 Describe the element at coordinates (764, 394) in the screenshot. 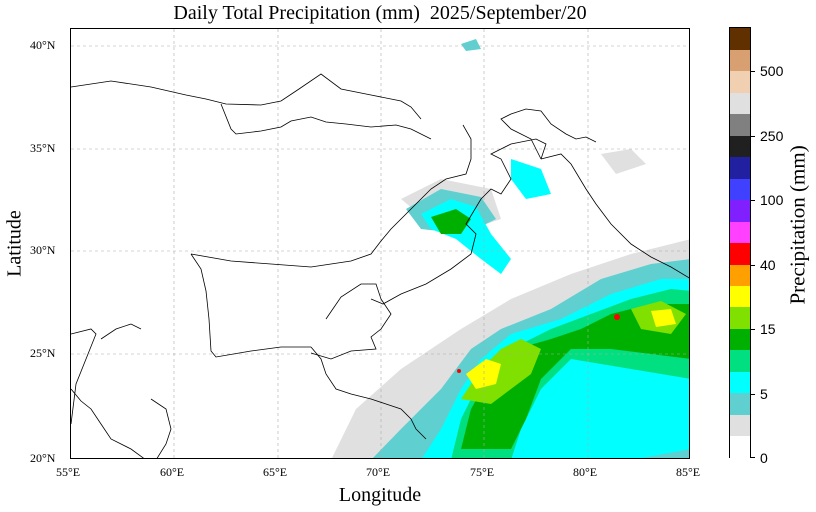

I see `colorbar-tick-label: 5` at that location.